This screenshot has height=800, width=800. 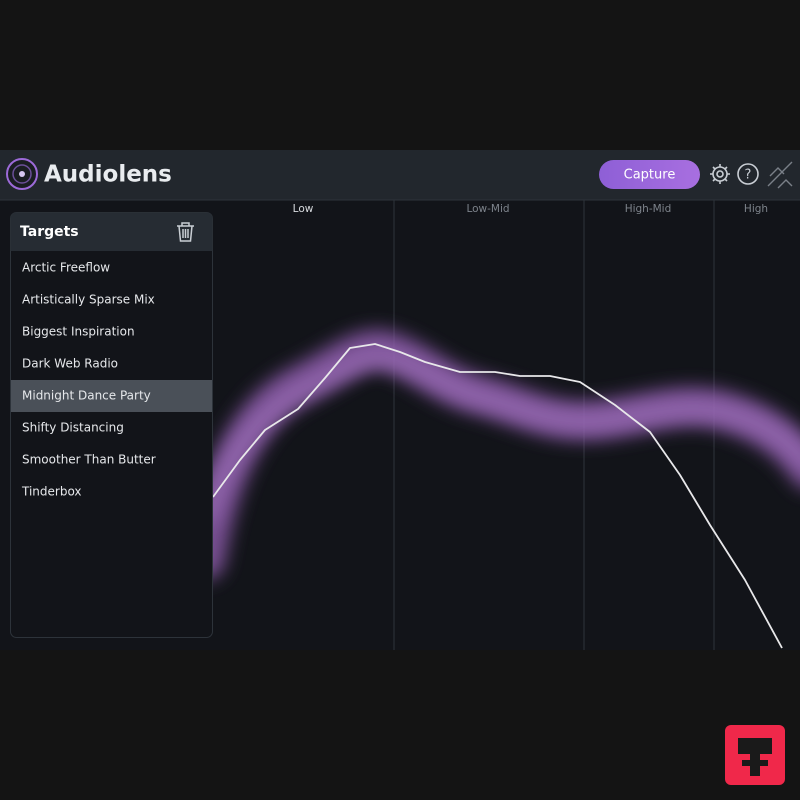 I want to click on target-item: Arctic Freeflow, so click(x=66, y=268).